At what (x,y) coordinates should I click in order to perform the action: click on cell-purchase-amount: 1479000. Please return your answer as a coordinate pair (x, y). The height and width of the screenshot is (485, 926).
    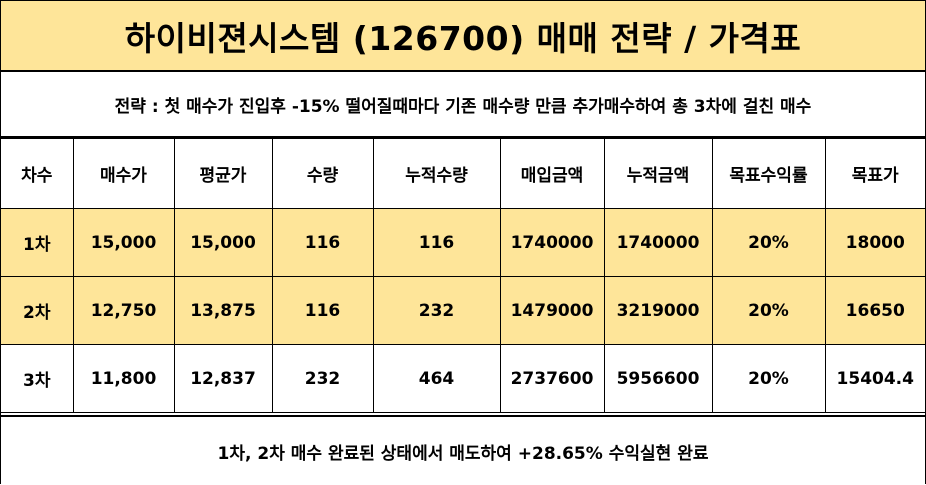
    Looking at the image, I should click on (552, 310).